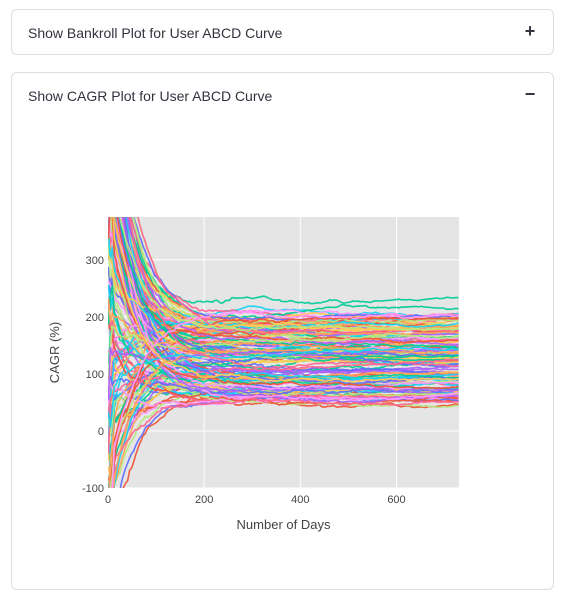  What do you see at coordinates (150, 96) in the screenshot?
I see `cagr-expander-title: Show CAGR Plot for User ABCD Curve` at bounding box center [150, 96].